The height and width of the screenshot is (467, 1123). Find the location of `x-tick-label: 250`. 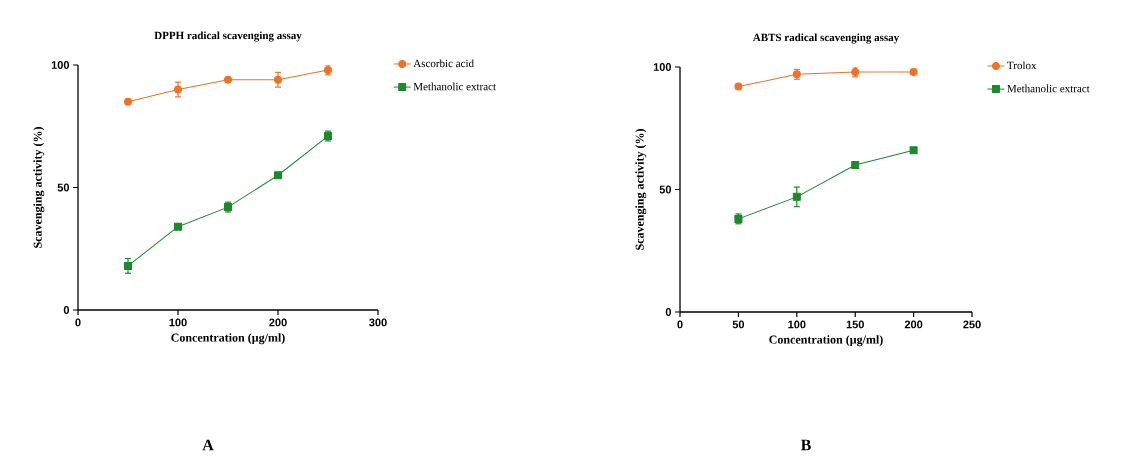

x-tick-label: 250 is located at coordinates (972, 324).